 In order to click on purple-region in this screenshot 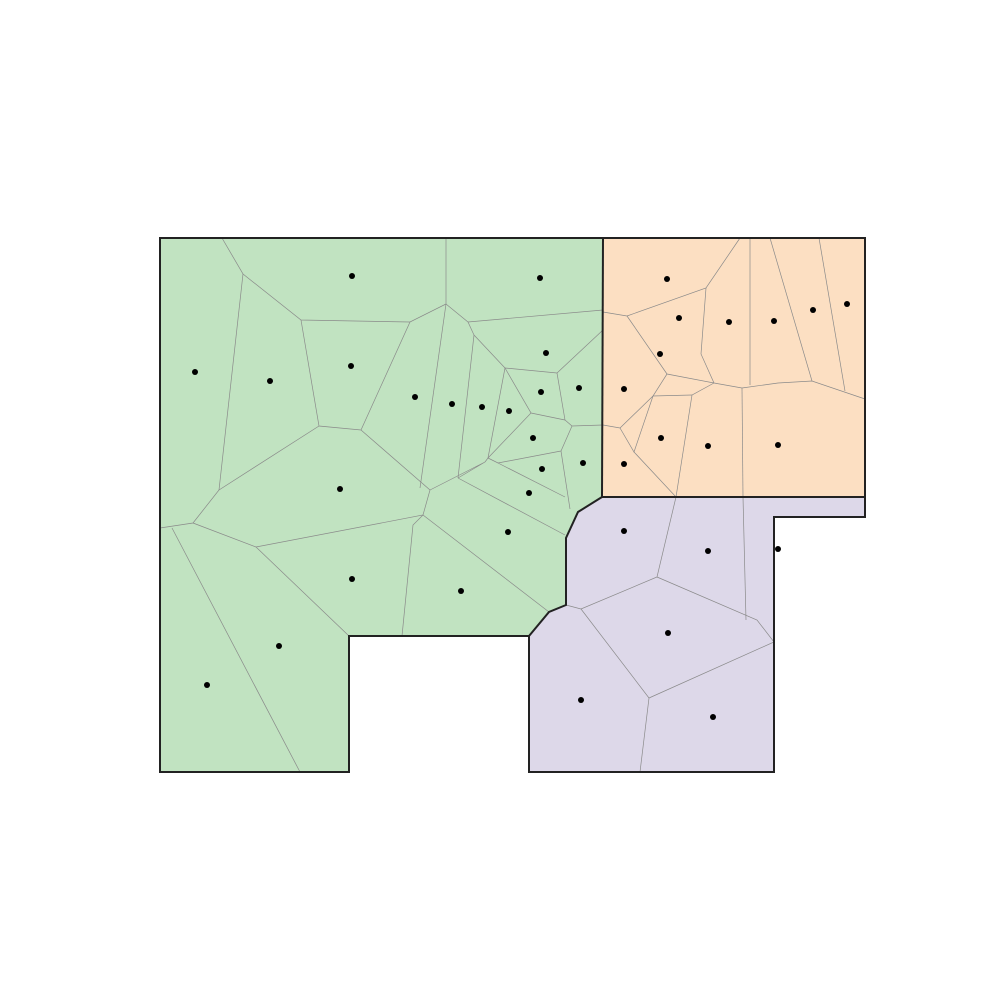, I will do `click(697, 634)`.